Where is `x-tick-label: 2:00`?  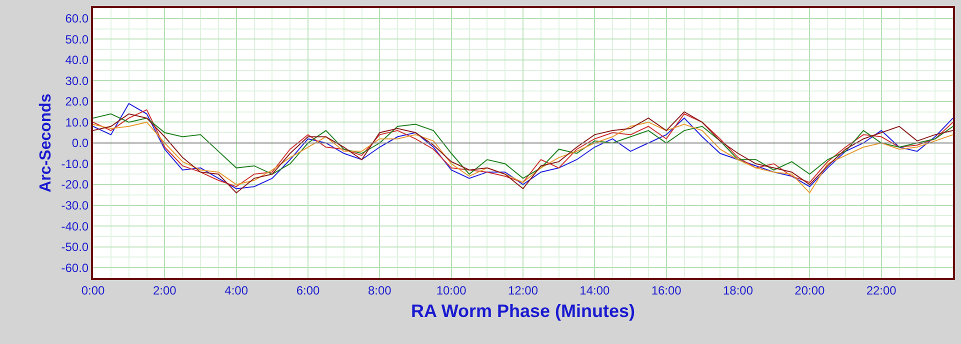 x-tick-label: 2:00 is located at coordinates (164, 290).